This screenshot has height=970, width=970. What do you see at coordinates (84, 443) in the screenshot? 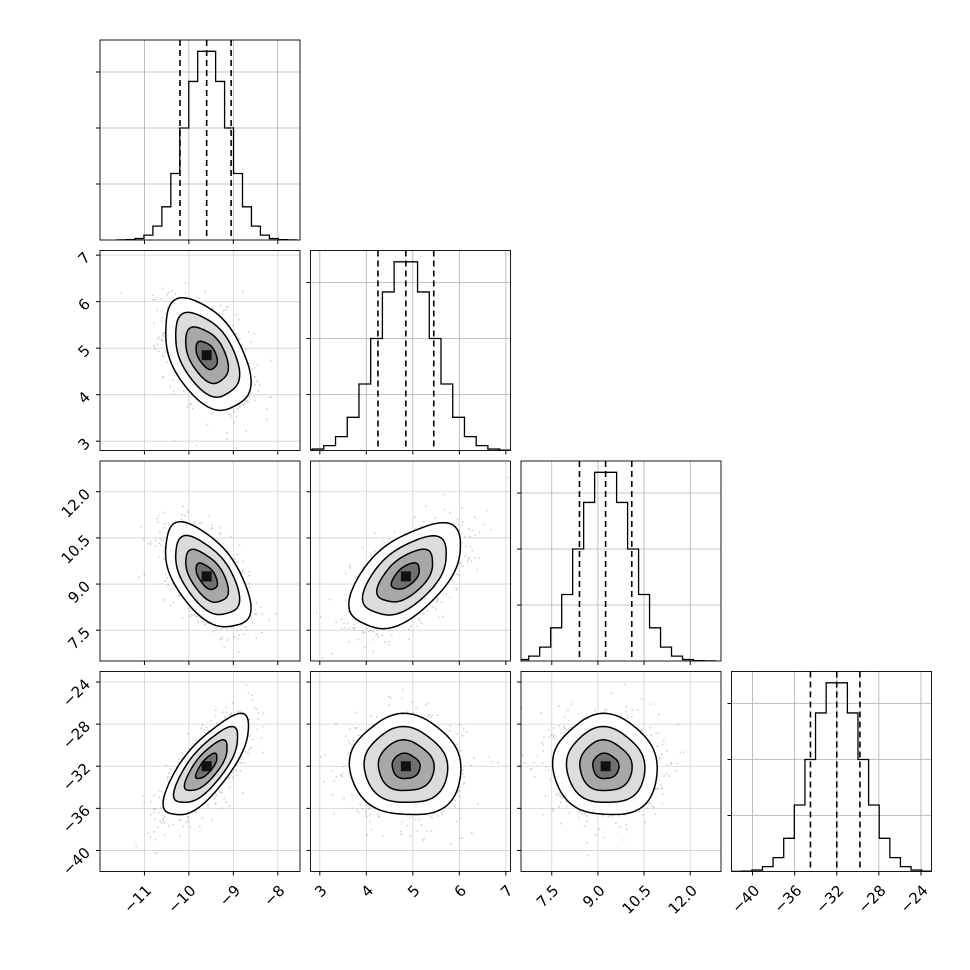
I see `y-tick-label: 3` at bounding box center [84, 443].